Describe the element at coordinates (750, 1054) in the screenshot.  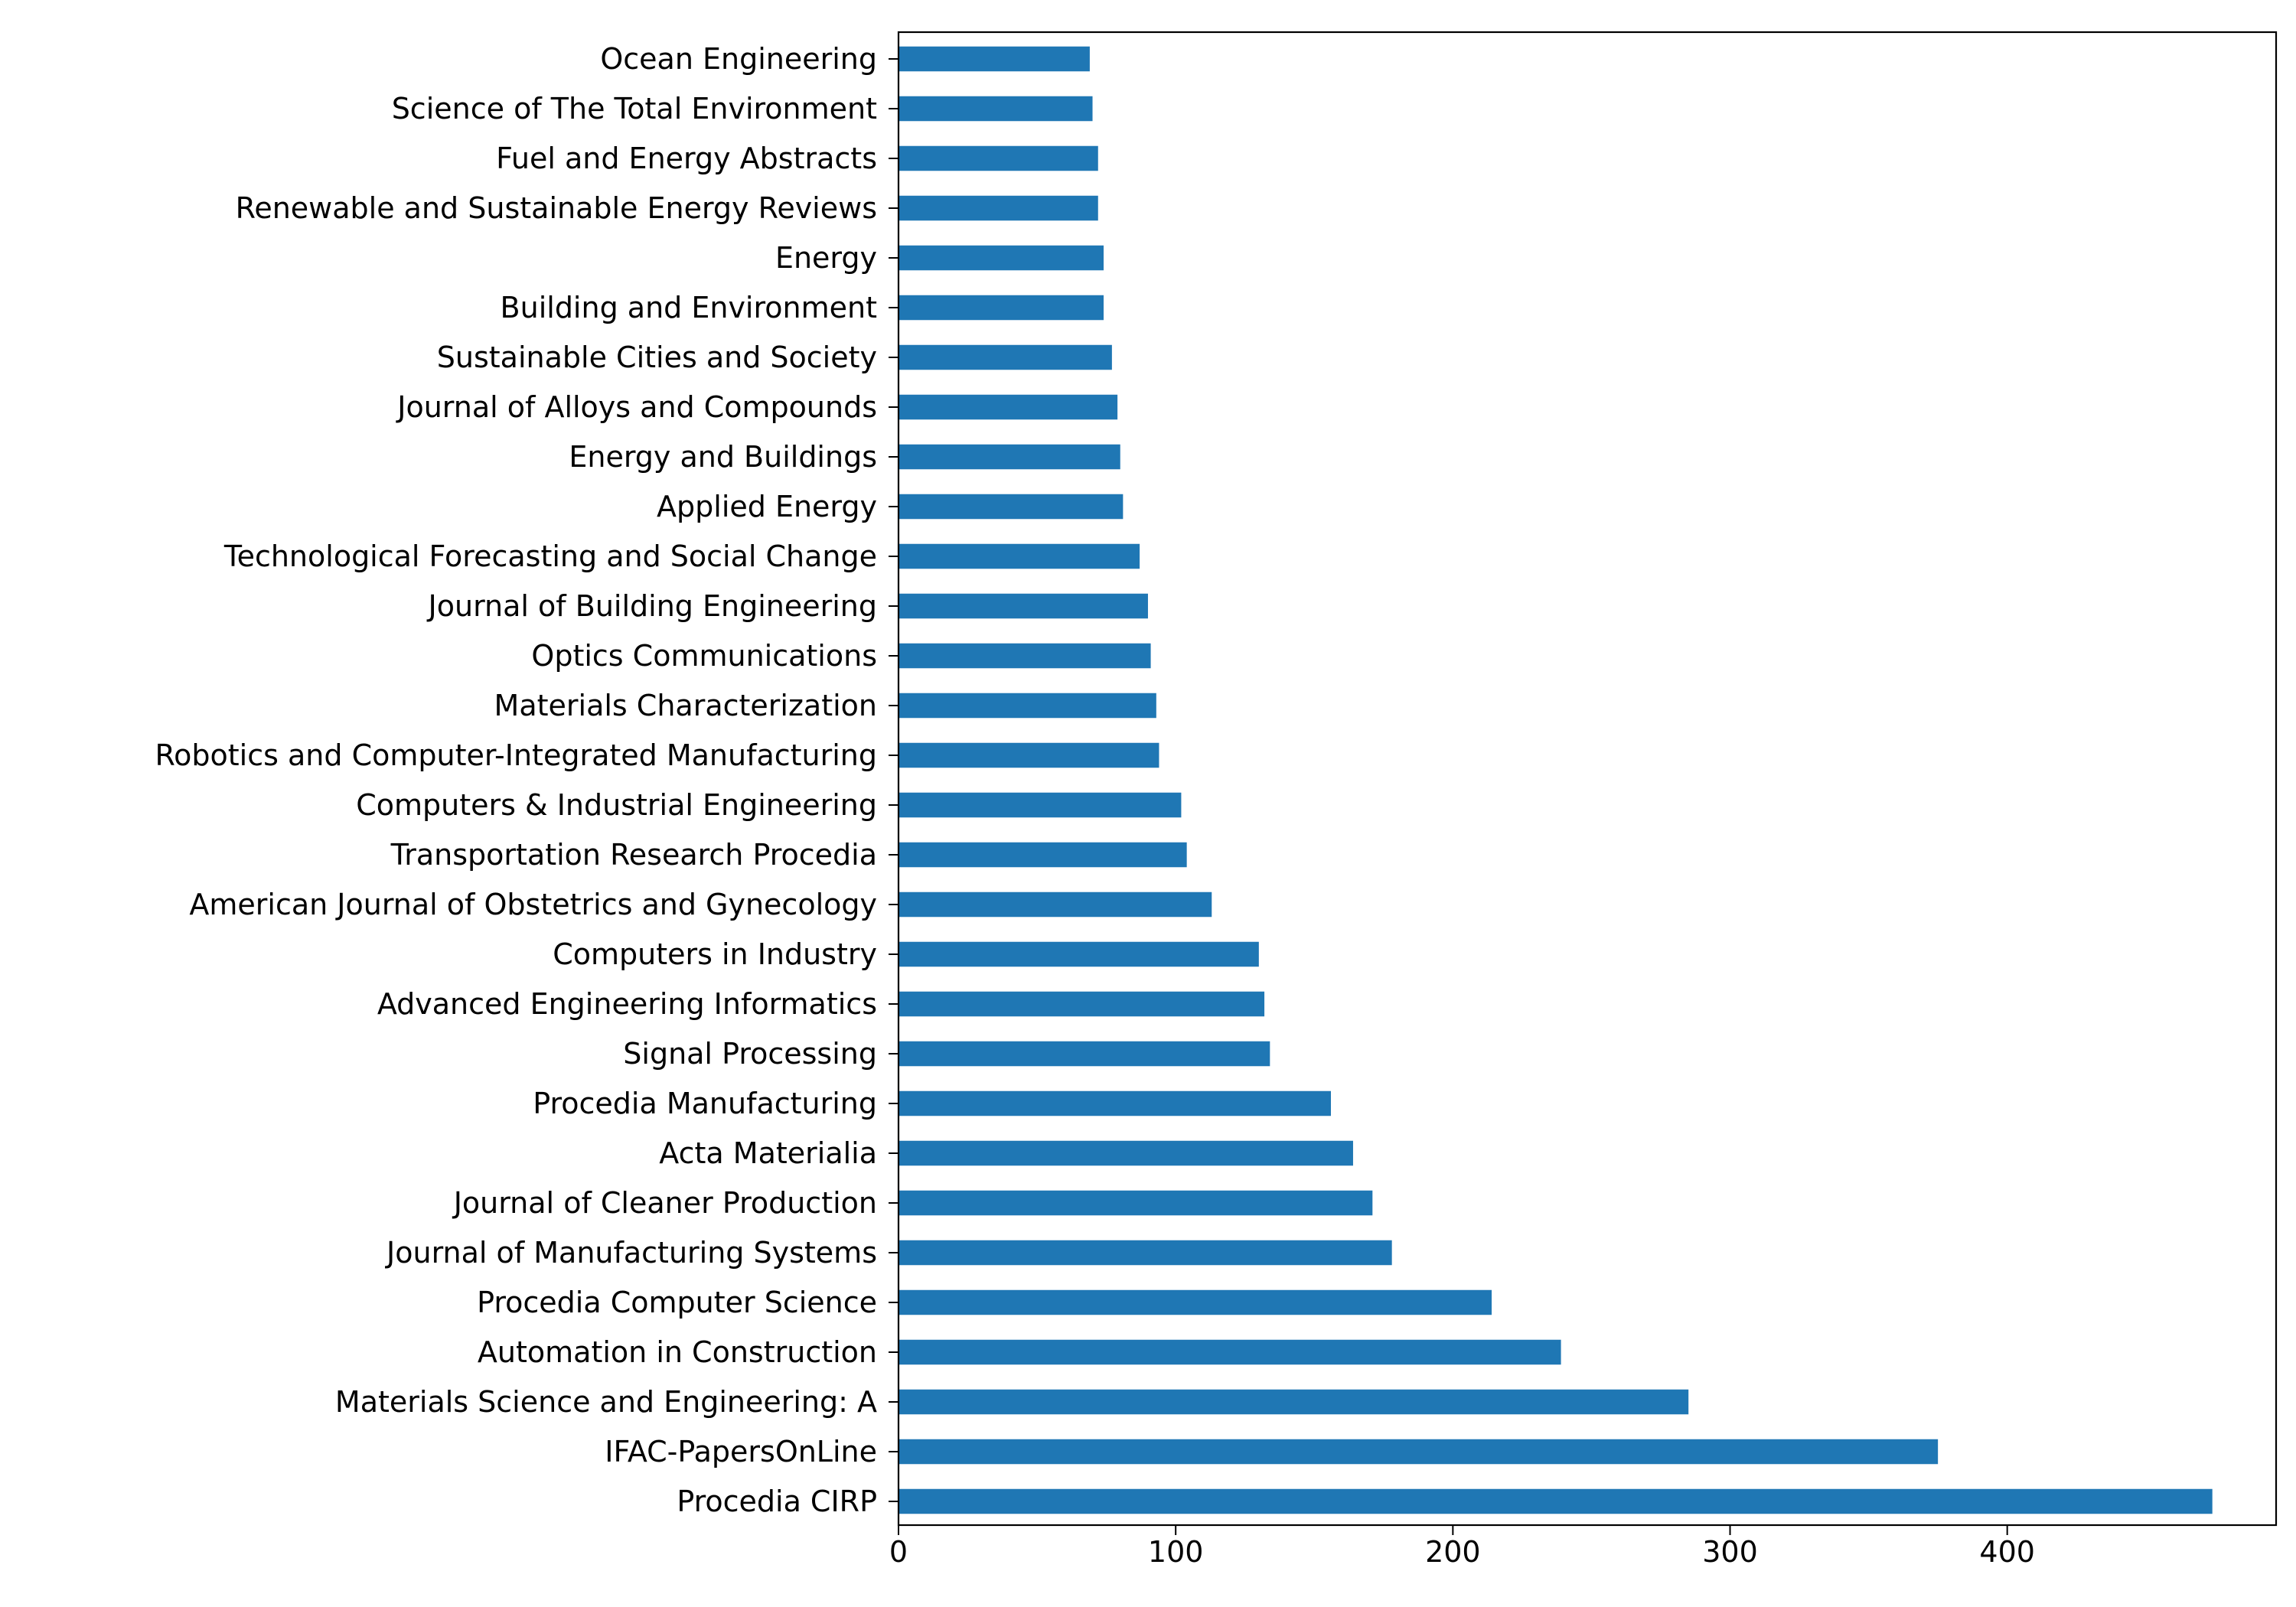
I see `y-tick-label: Signal Processing` at that location.